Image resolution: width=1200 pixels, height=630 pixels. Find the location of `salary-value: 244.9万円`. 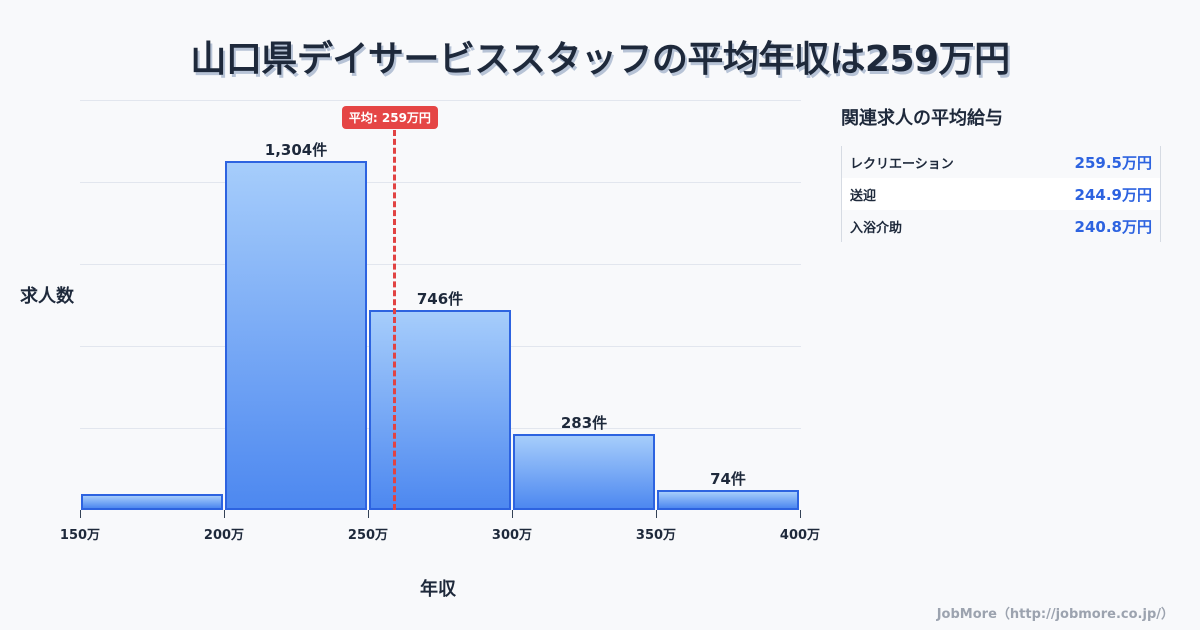

salary-value: 244.9万円 is located at coordinates (1113, 194).